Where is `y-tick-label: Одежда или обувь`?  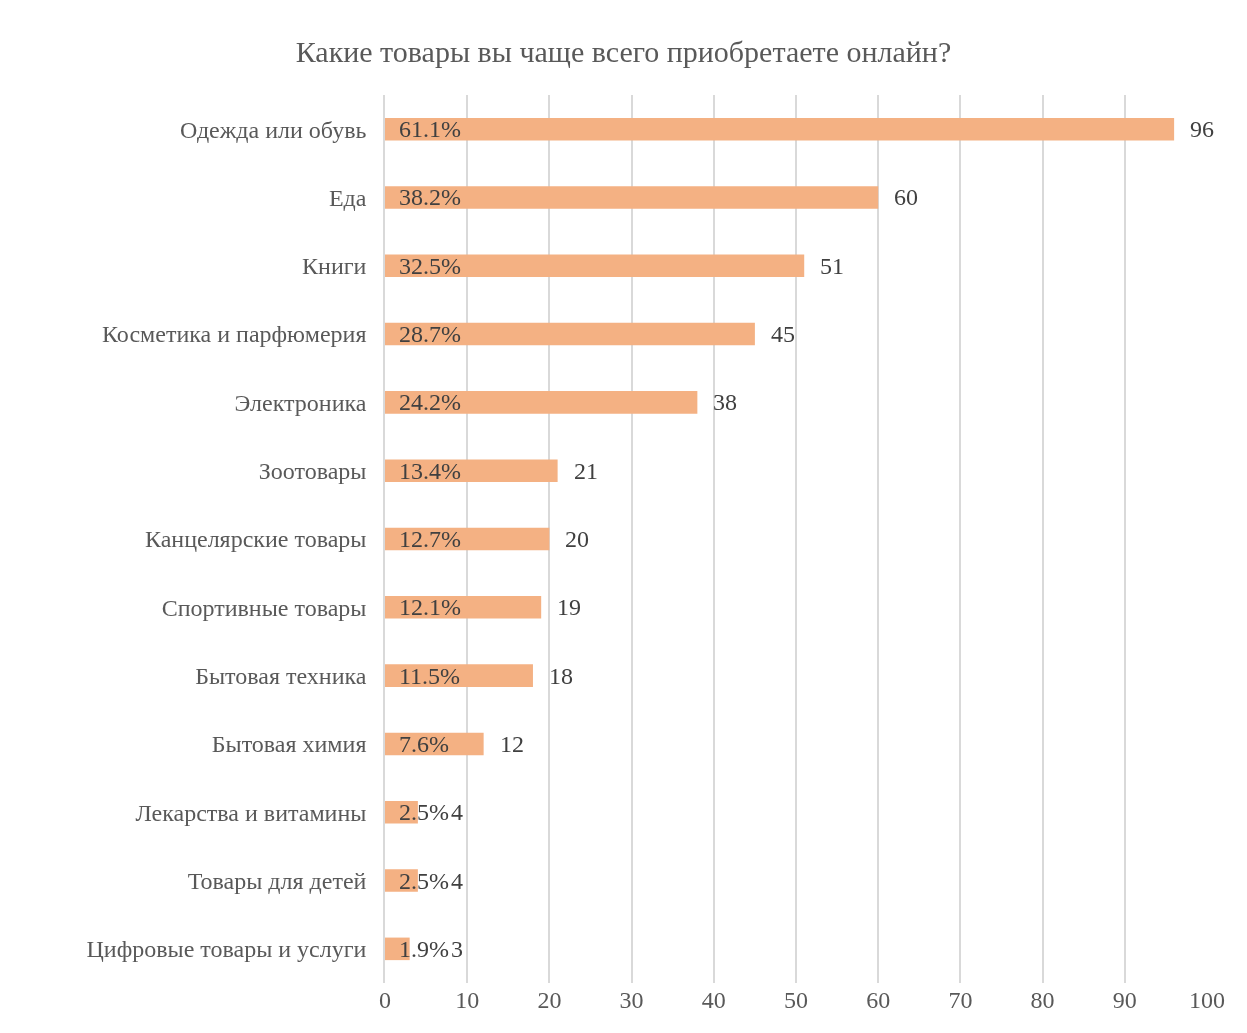
y-tick-label: Одежда или обувь is located at coordinates (273, 129).